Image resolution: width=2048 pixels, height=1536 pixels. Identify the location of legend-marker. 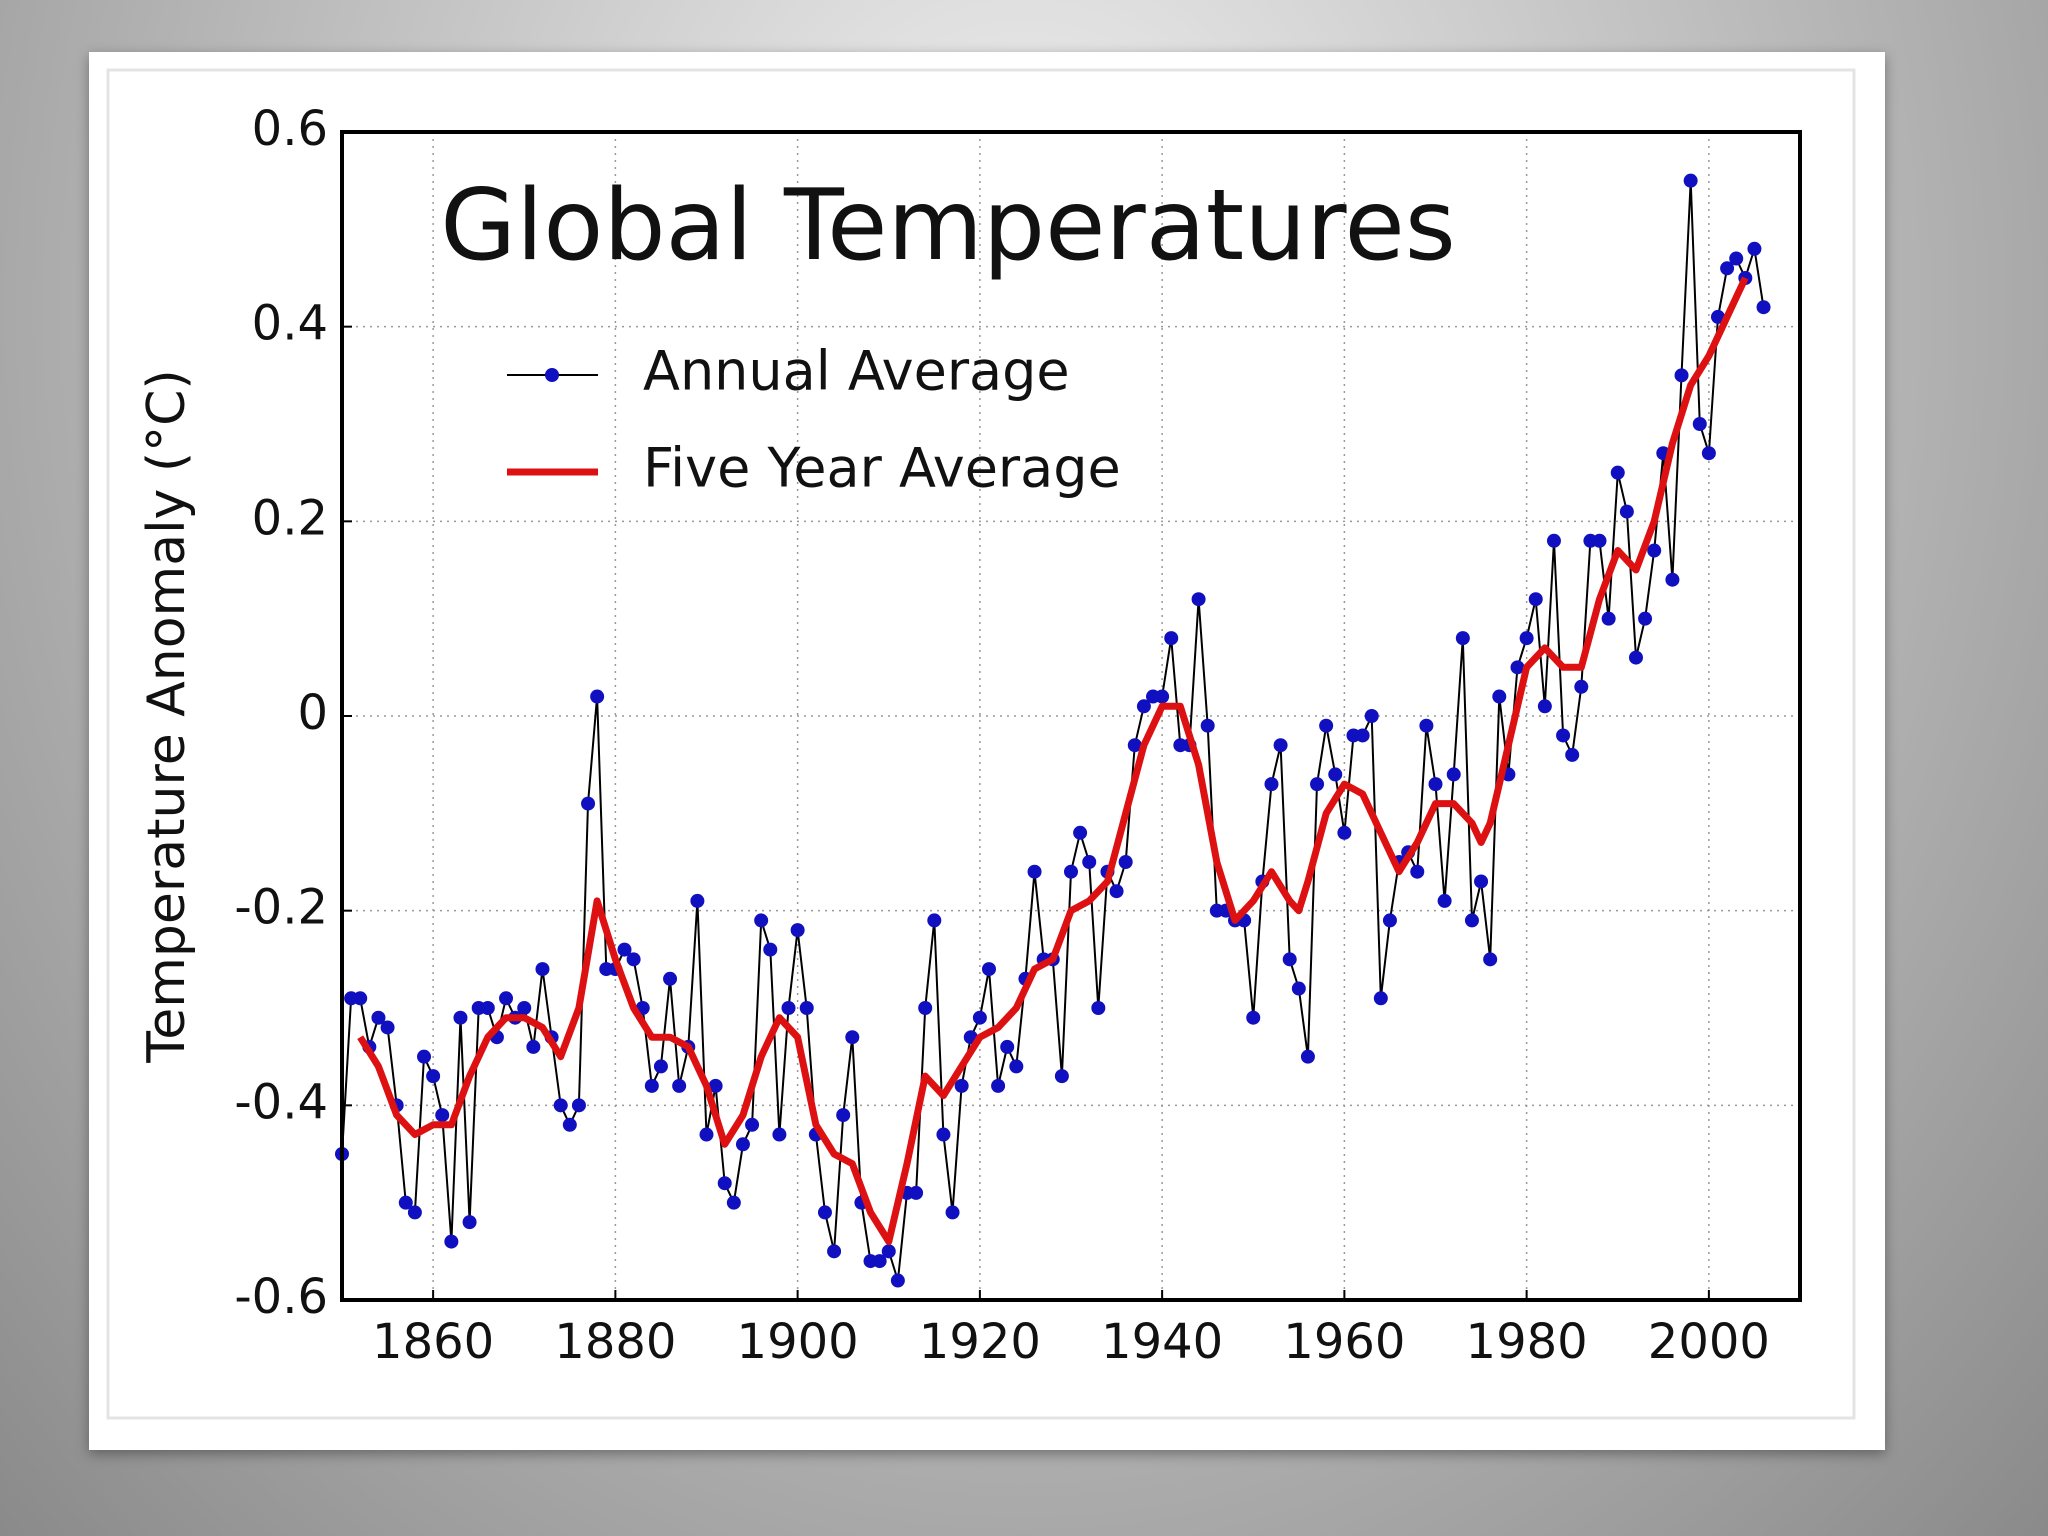
(552, 375).